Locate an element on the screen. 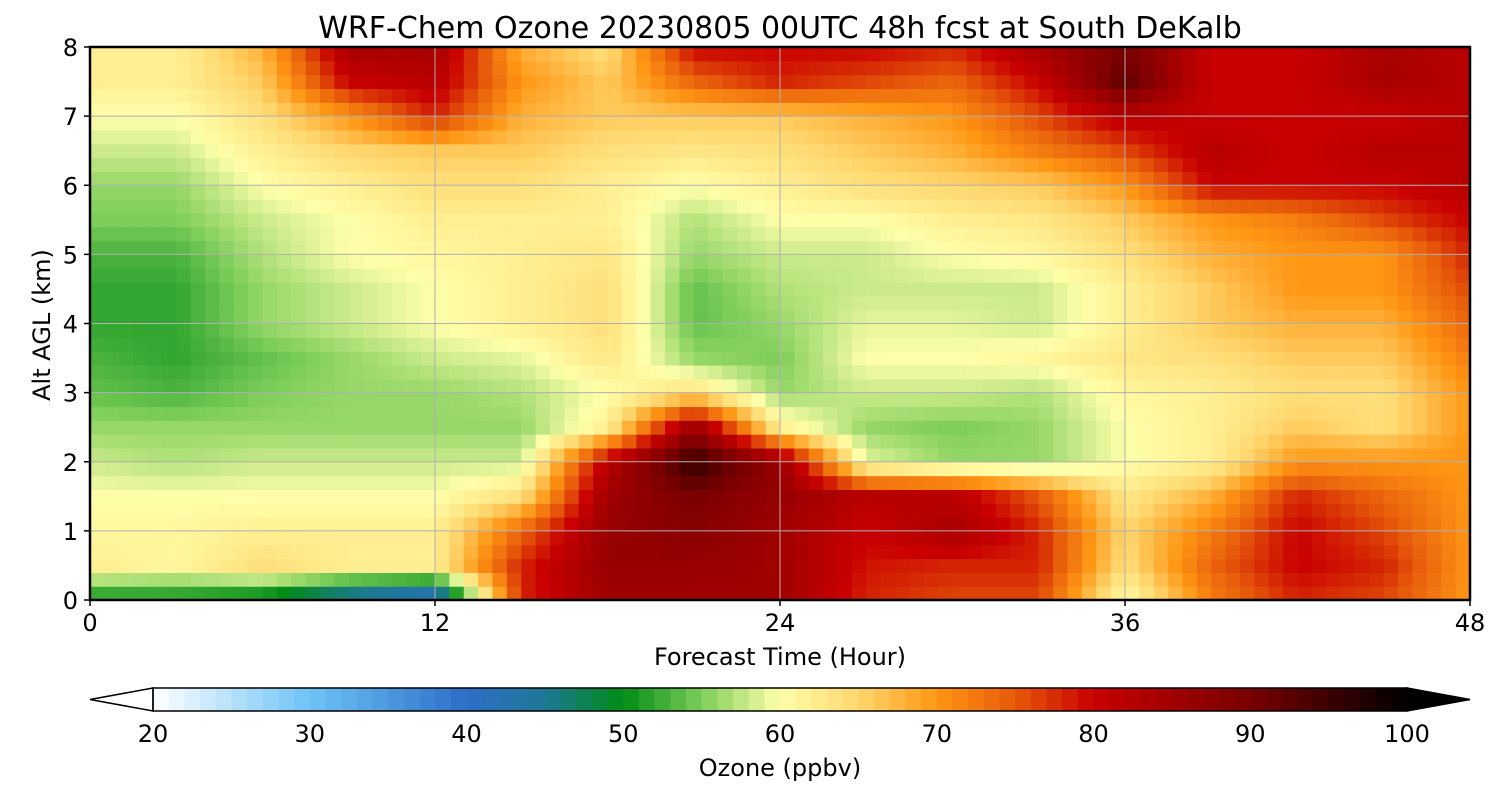  colorbar-extend-min is located at coordinates (121, 699).